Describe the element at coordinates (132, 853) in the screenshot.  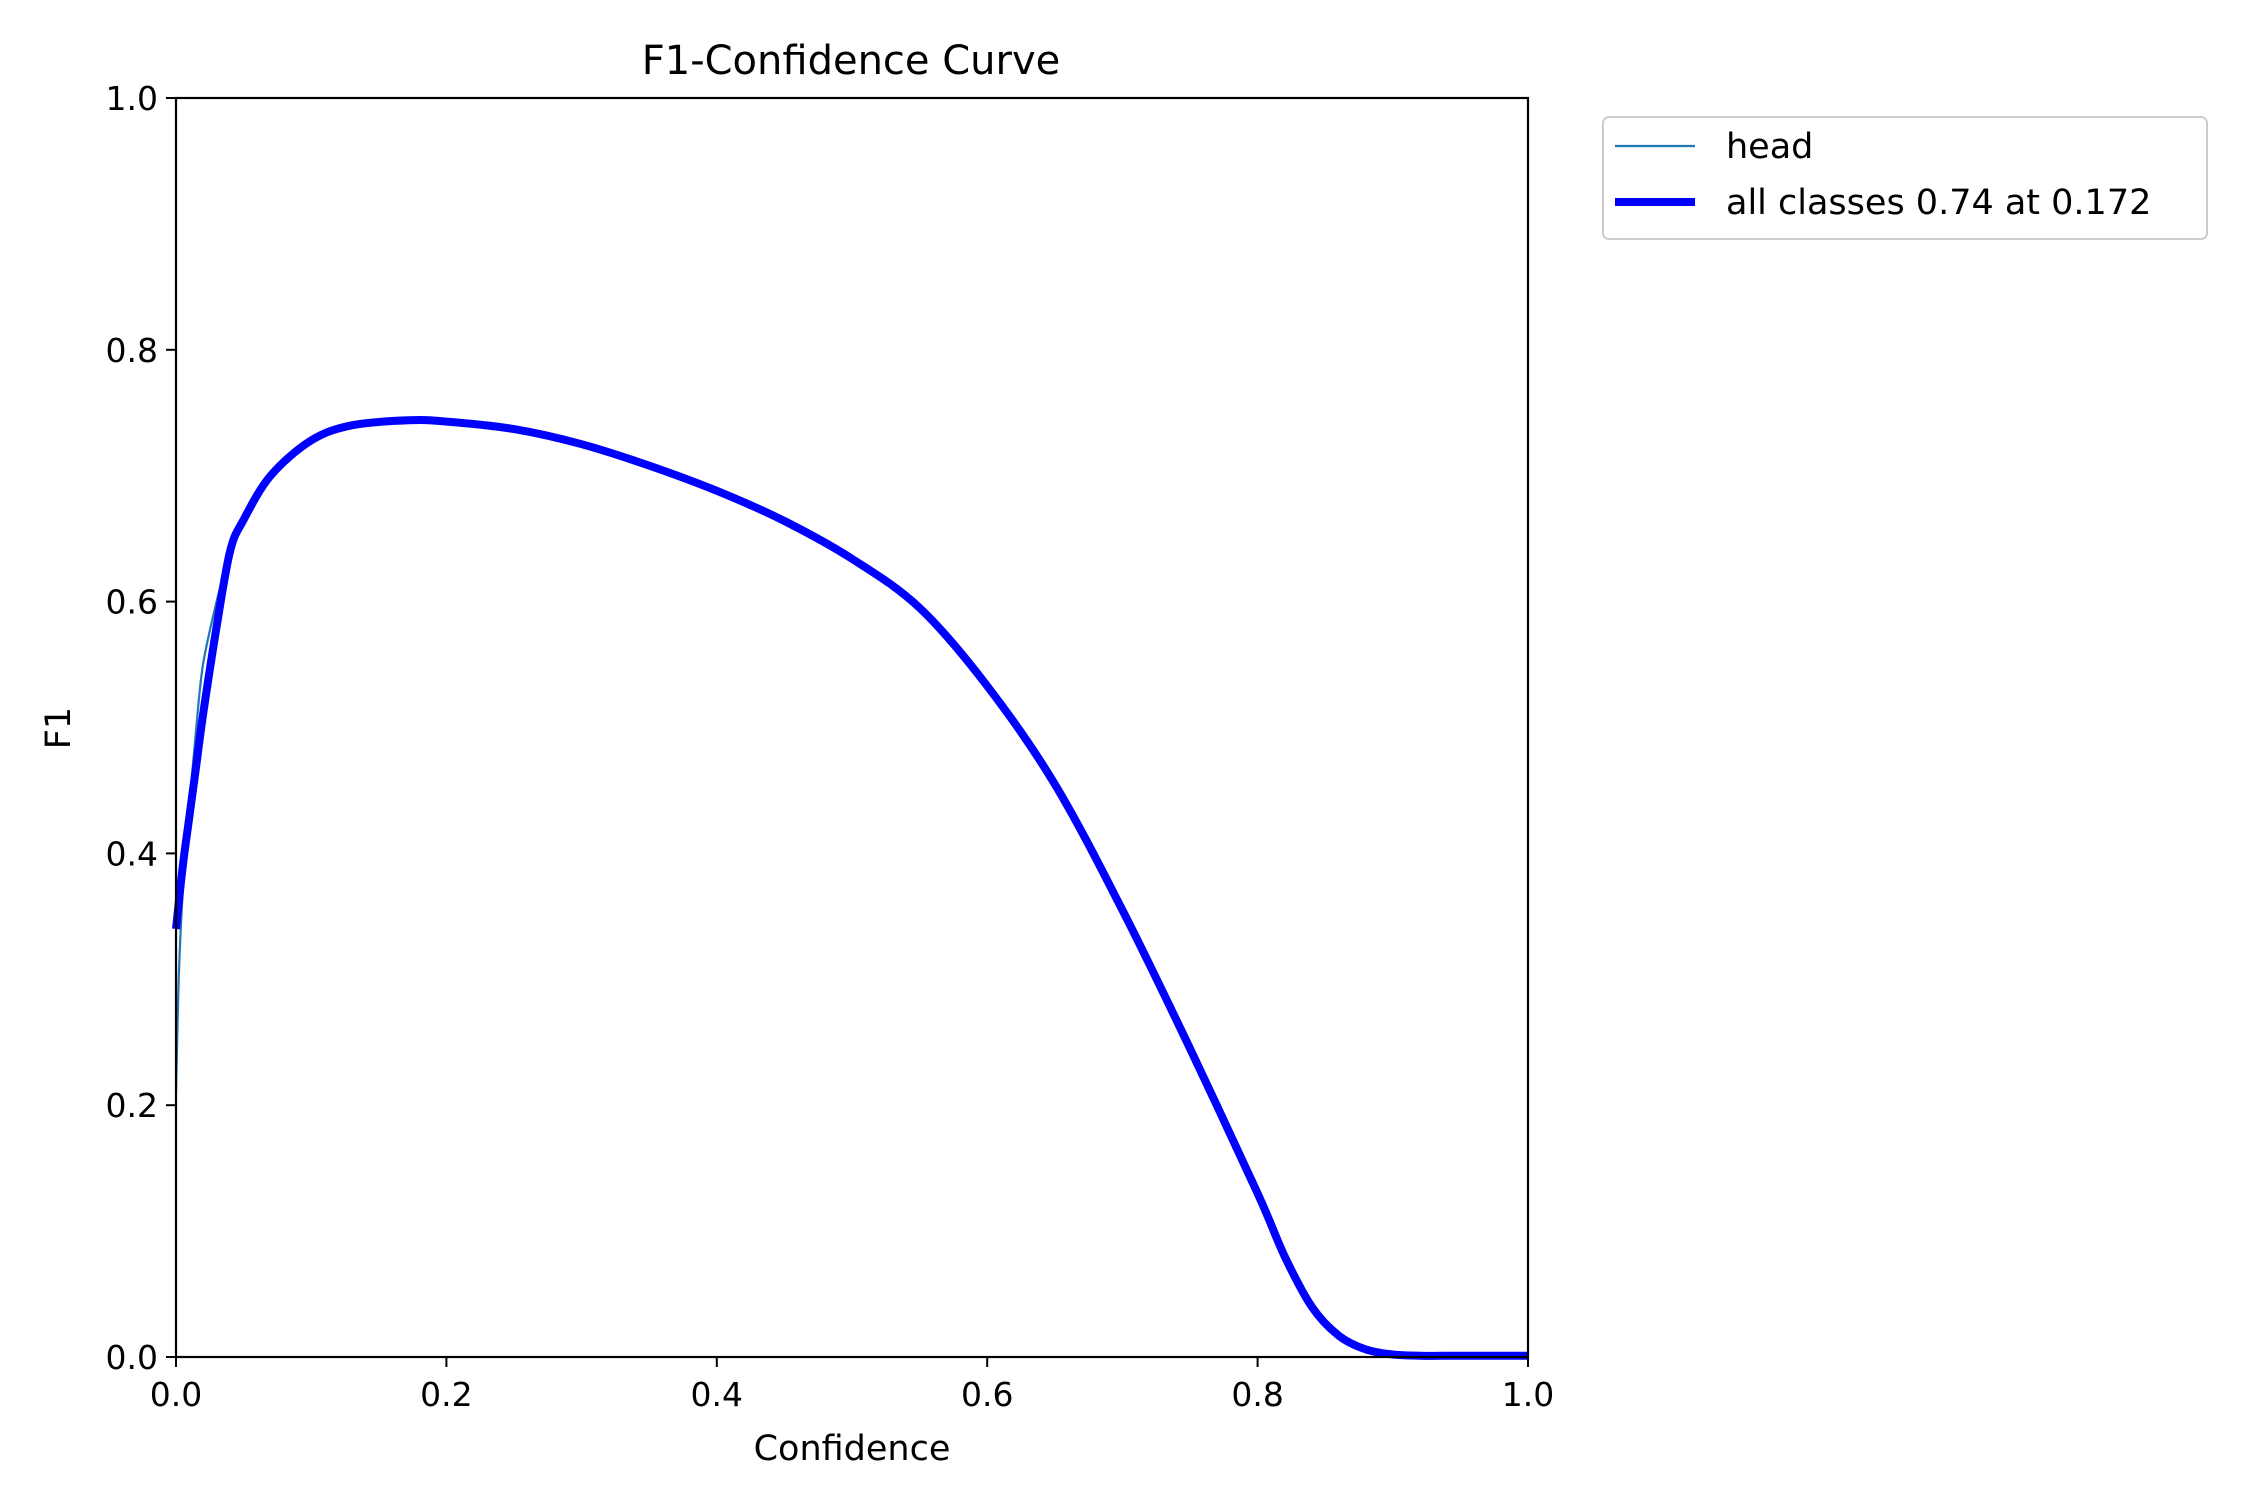
I see `y-tick-label: 0.4` at that location.